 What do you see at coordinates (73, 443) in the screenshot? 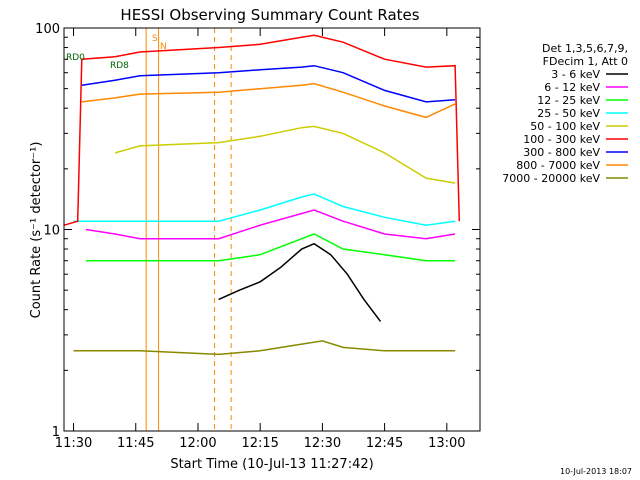
I see `x-tick-label: 11:30` at bounding box center [73, 443].